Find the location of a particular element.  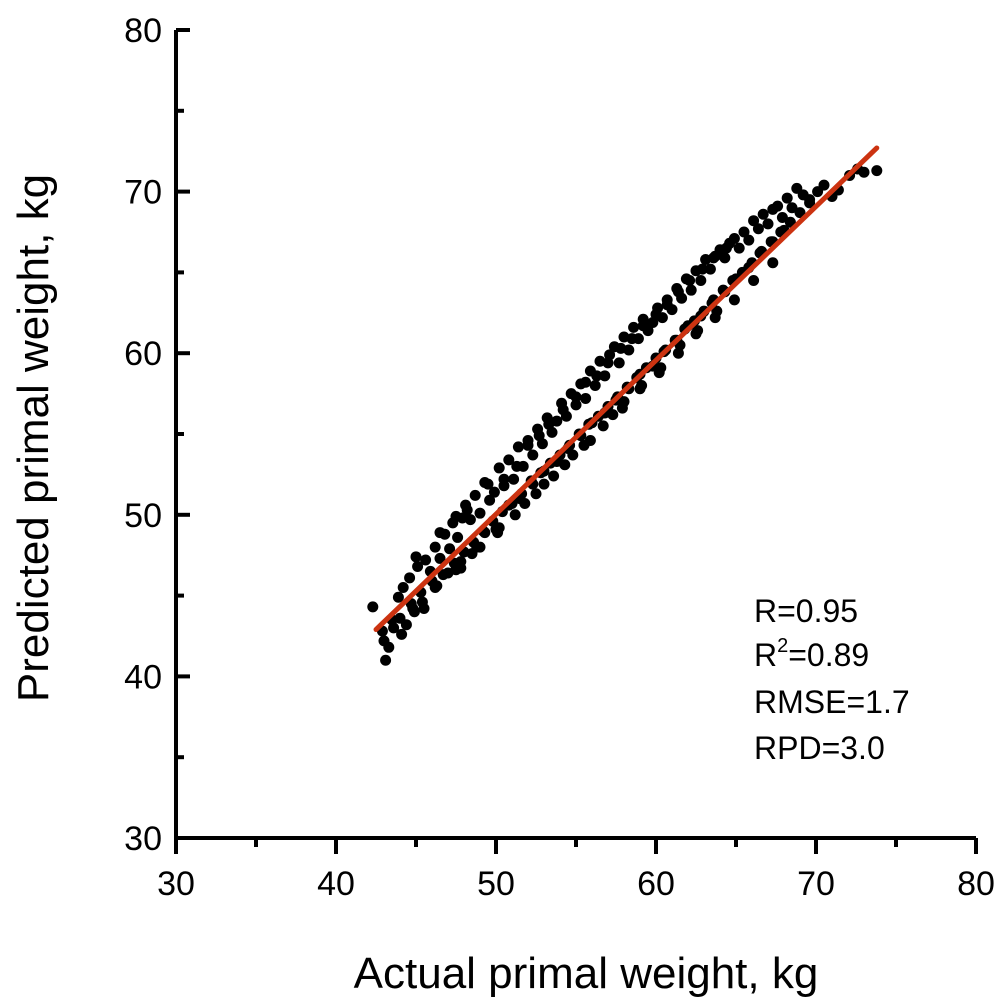

x-tick-label: 70 is located at coordinates (816, 884).